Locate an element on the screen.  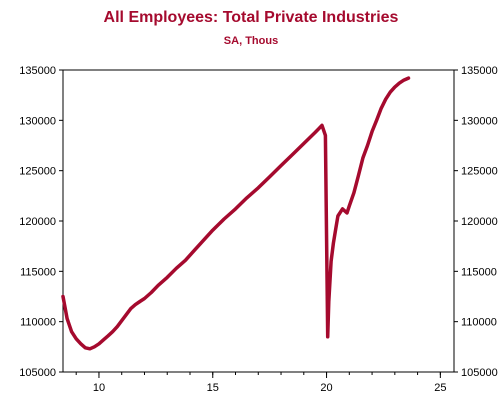
y-tick-label-left: 115000 is located at coordinates (38, 272).